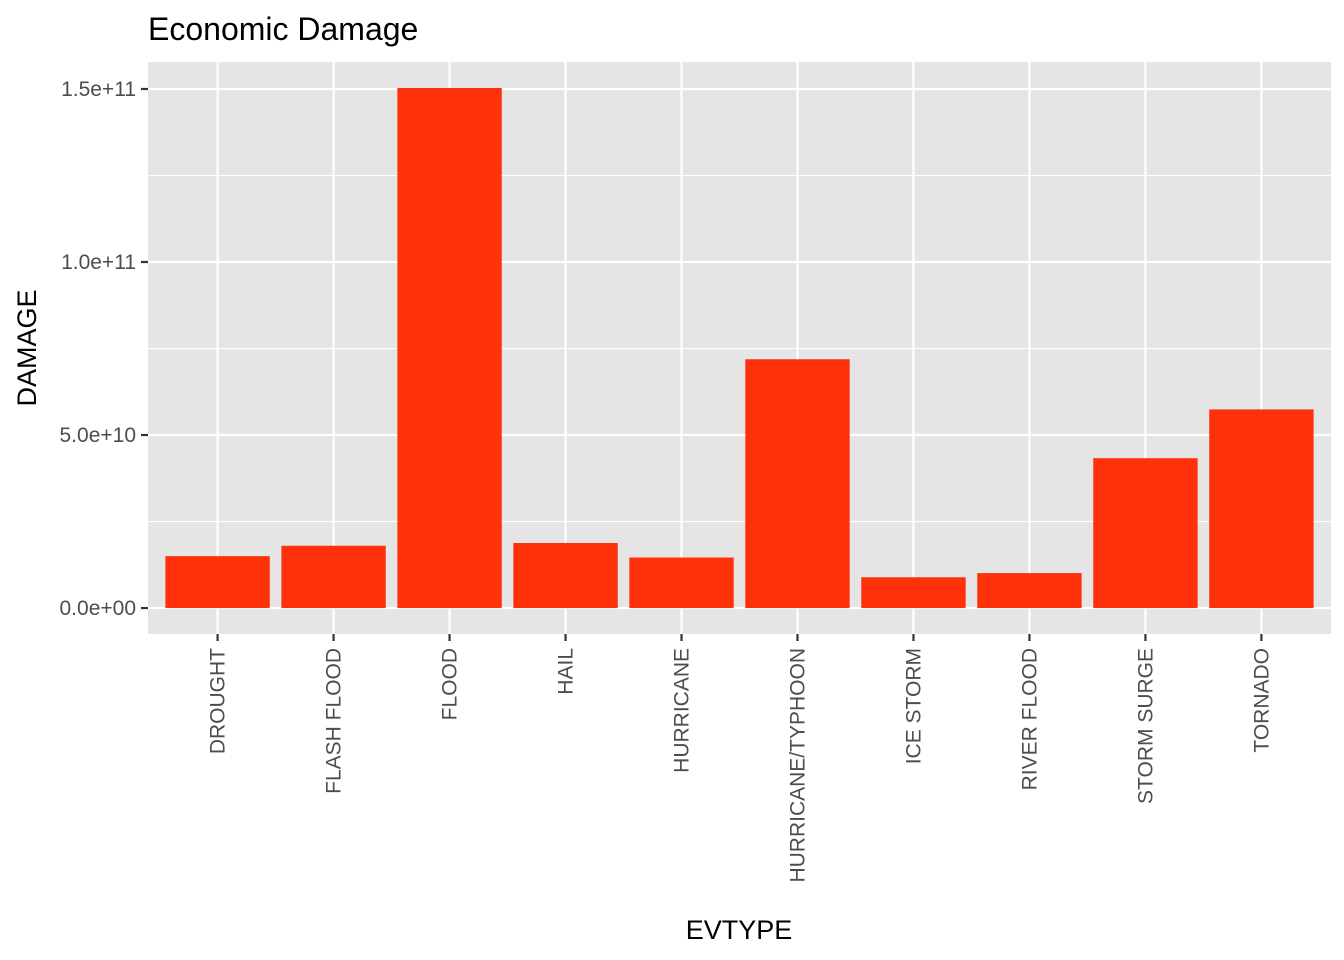  Describe the element at coordinates (98, 262) in the screenshot. I see `y-tick-label: 1.0e+11` at that location.